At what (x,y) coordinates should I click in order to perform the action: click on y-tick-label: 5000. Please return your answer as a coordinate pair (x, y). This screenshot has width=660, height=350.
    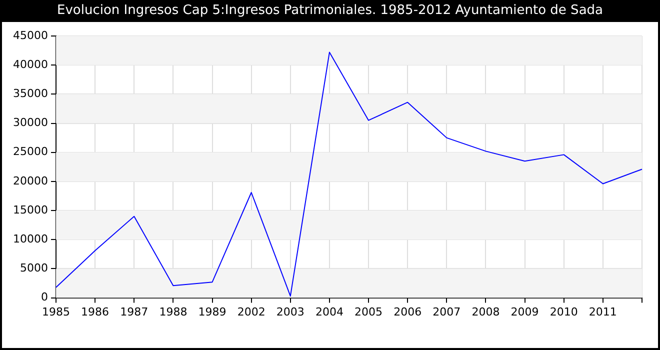
    Looking at the image, I should click on (34, 268).